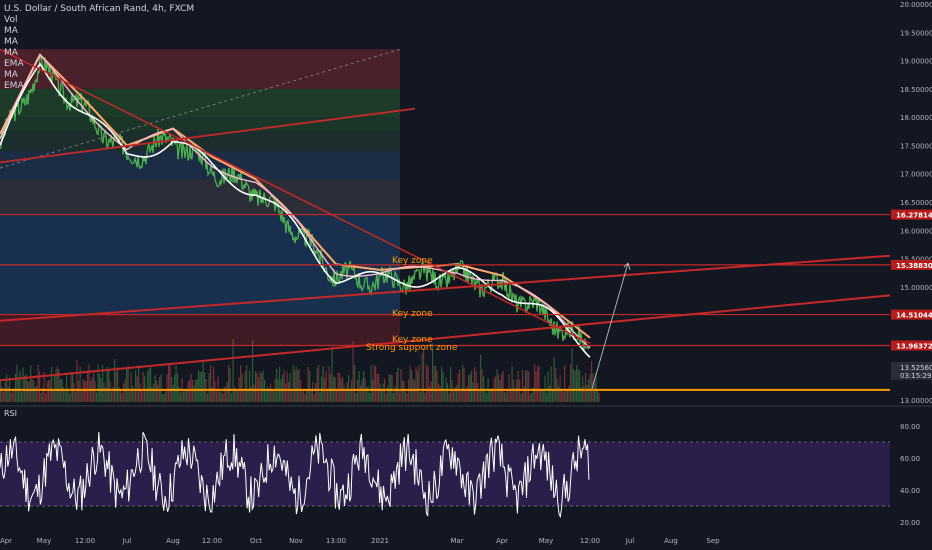 Image resolution: width=932 pixels, height=550 pixels. I want to click on price-label-0: 16.27814, so click(914, 216).